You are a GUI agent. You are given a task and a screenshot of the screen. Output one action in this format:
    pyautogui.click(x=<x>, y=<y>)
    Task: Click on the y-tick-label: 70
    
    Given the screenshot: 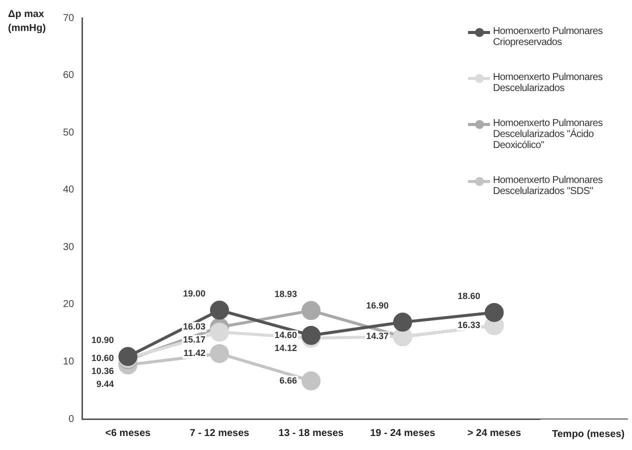 What is the action you would take?
    pyautogui.click(x=69, y=18)
    